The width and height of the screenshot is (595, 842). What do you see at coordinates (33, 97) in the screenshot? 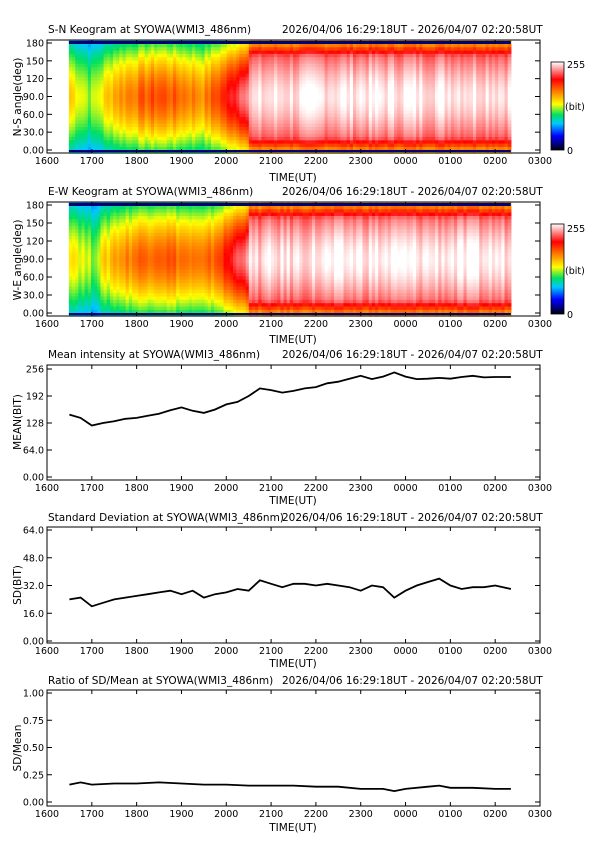
I see `sn-y-tick-label: 90.0` at bounding box center [33, 97].